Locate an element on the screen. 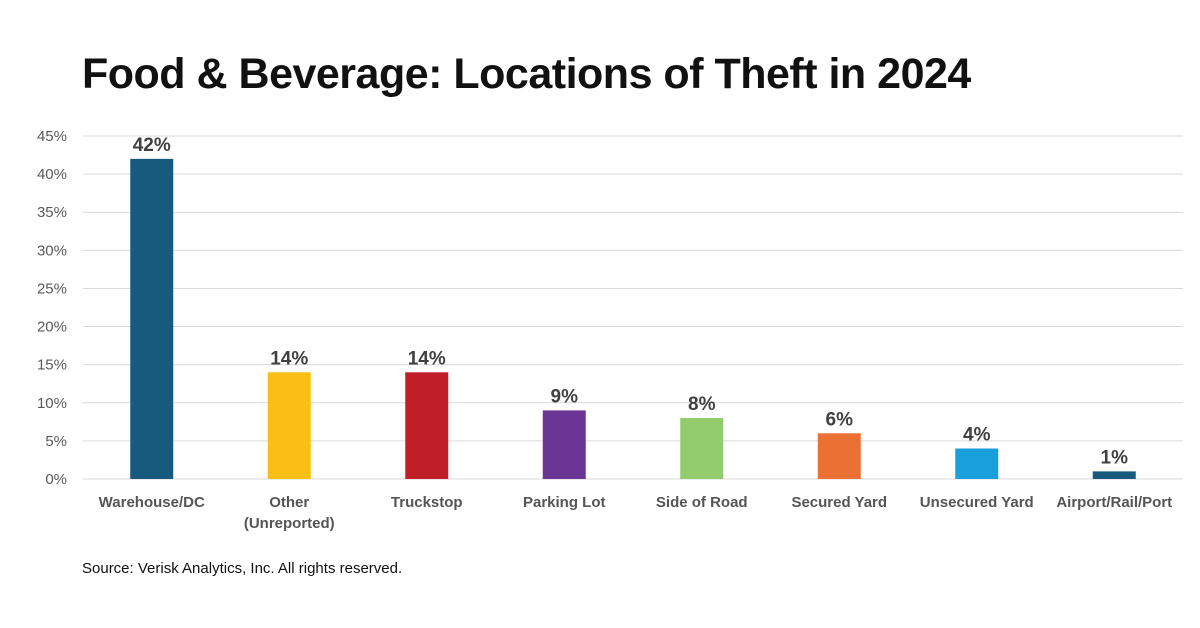  y-tick-label: 10% is located at coordinates (52, 403).